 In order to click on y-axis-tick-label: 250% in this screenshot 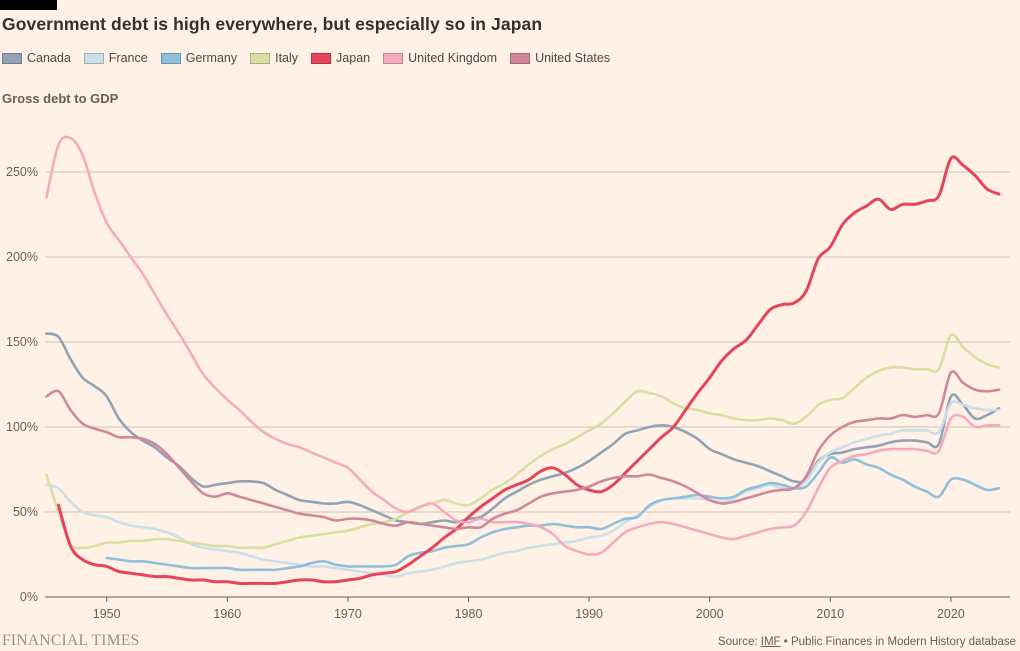, I will do `click(22, 172)`.